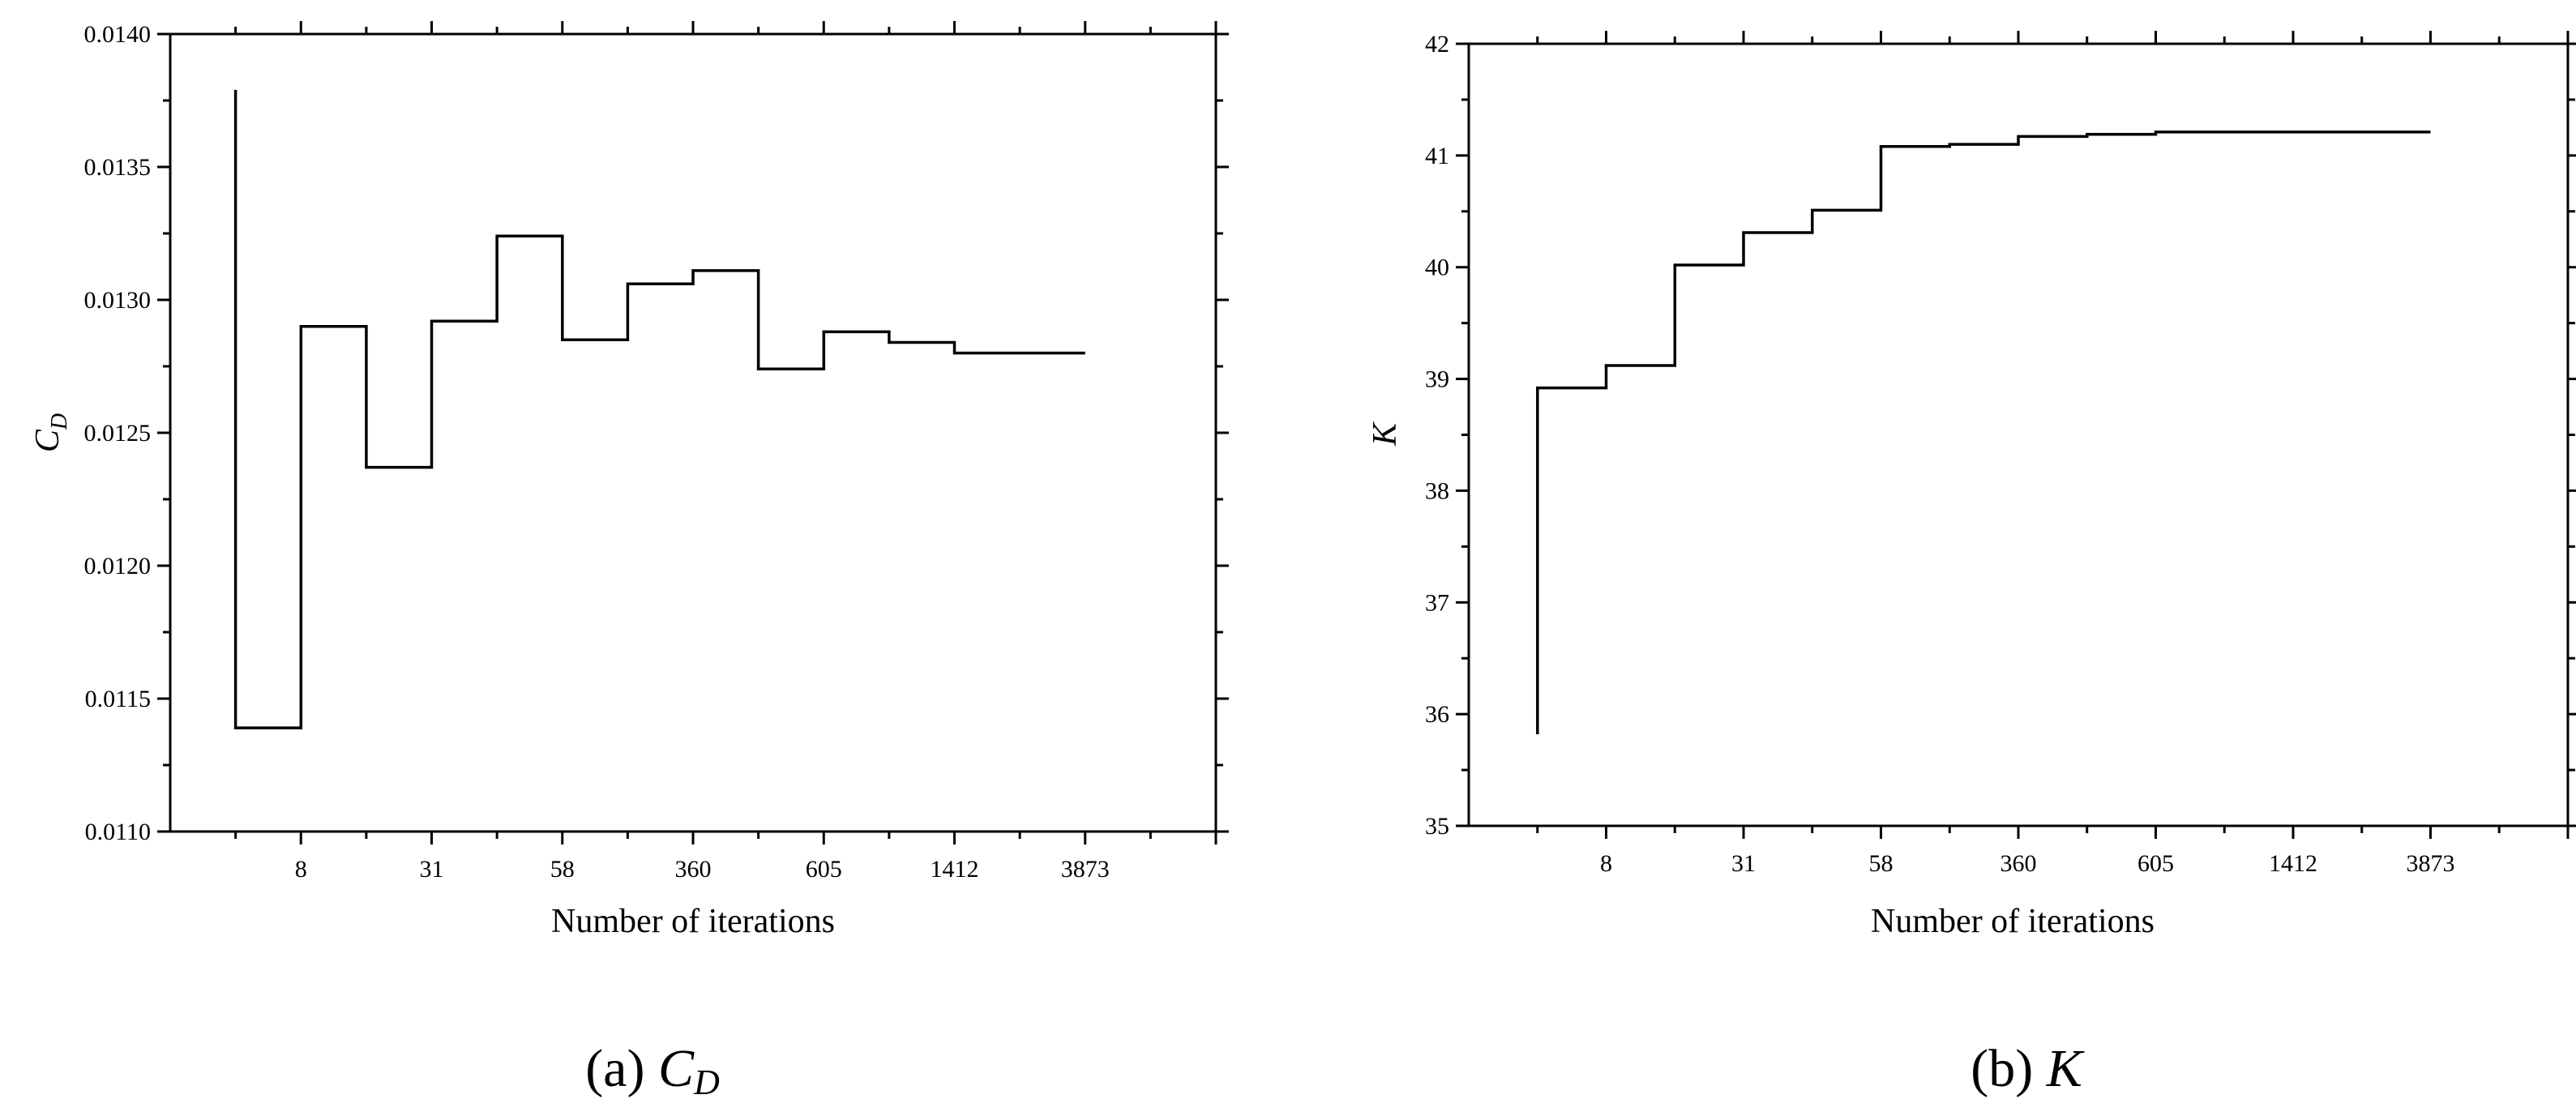 Image resolution: width=2576 pixels, height=1116 pixels. Describe the element at coordinates (118, 300) in the screenshot. I see `y-tick-label: 0.0130` at that location.